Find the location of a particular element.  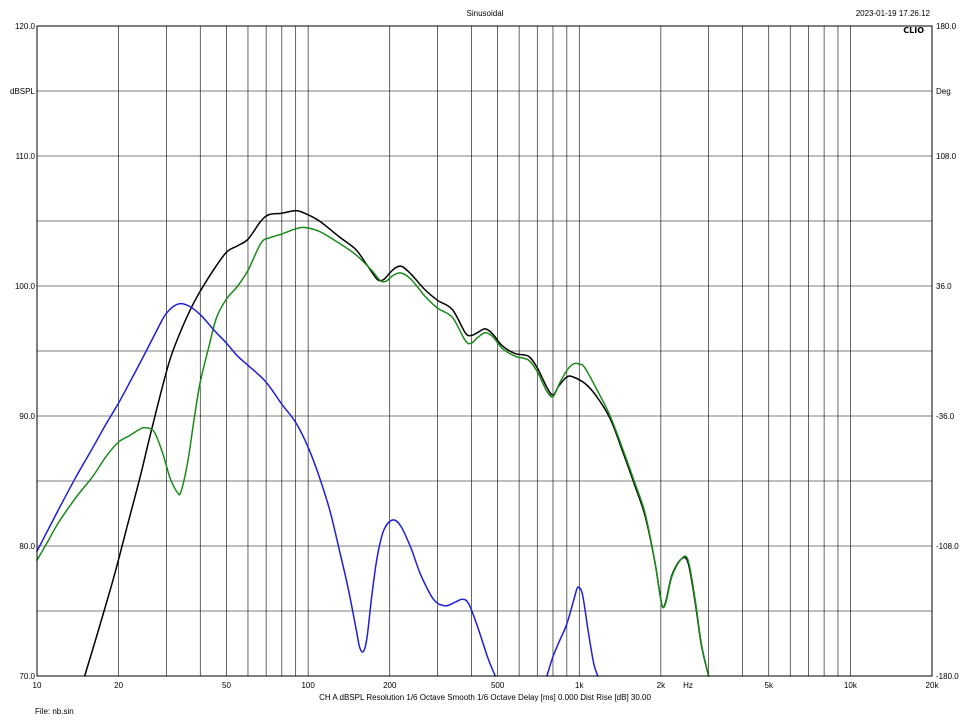

x-tick-label: 5k is located at coordinates (769, 685).